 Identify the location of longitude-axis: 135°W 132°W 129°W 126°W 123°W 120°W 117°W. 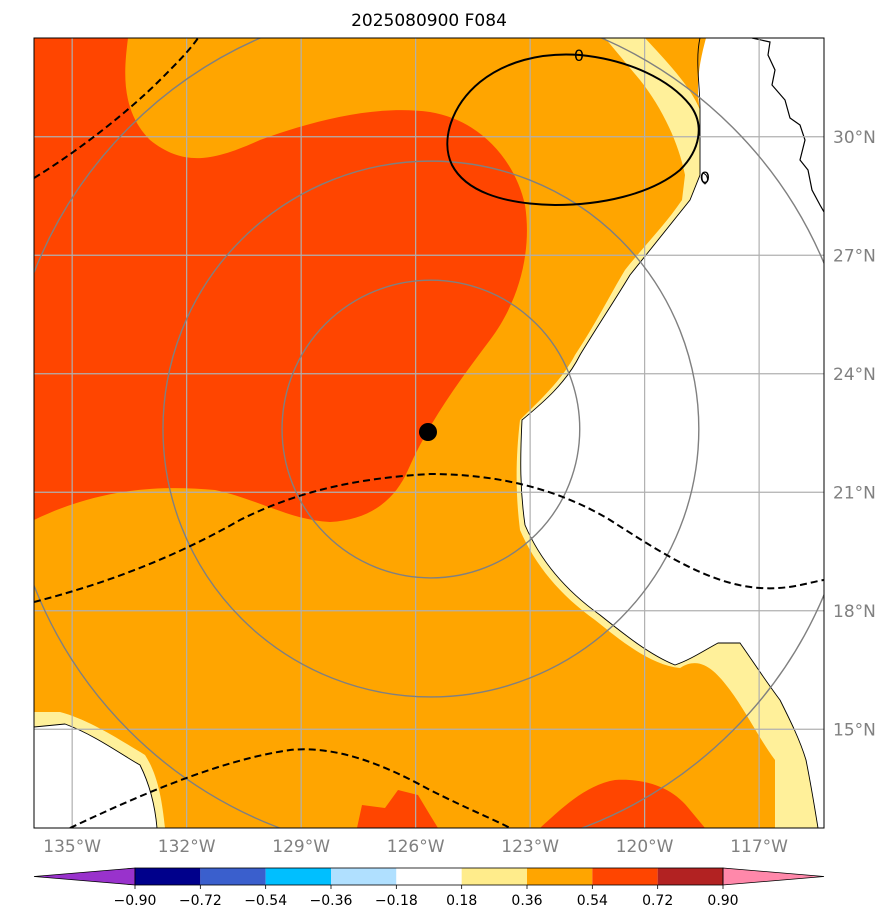
(415, 847).